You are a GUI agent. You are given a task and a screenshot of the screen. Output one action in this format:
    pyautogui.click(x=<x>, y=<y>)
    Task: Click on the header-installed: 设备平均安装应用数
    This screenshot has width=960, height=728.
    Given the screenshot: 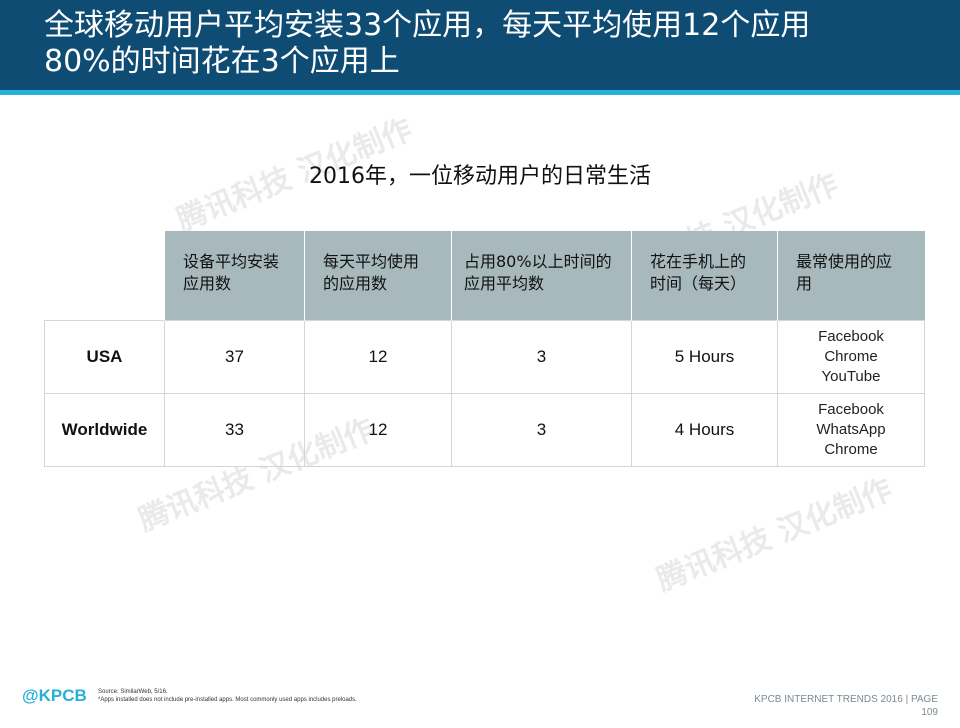 What is the action you would take?
    pyautogui.click(x=234, y=276)
    